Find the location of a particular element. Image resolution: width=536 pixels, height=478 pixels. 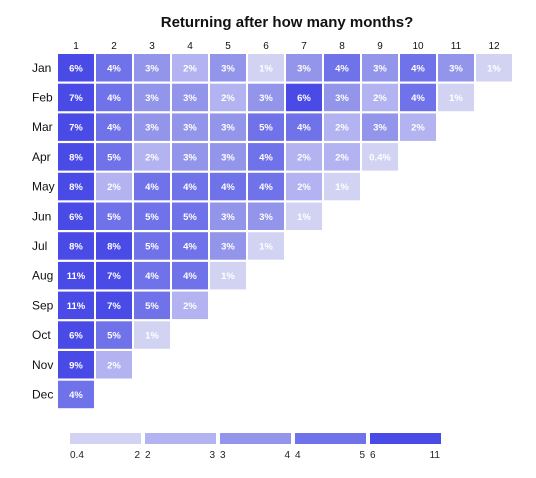

row-label: Jan is located at coordinates (41, 68).